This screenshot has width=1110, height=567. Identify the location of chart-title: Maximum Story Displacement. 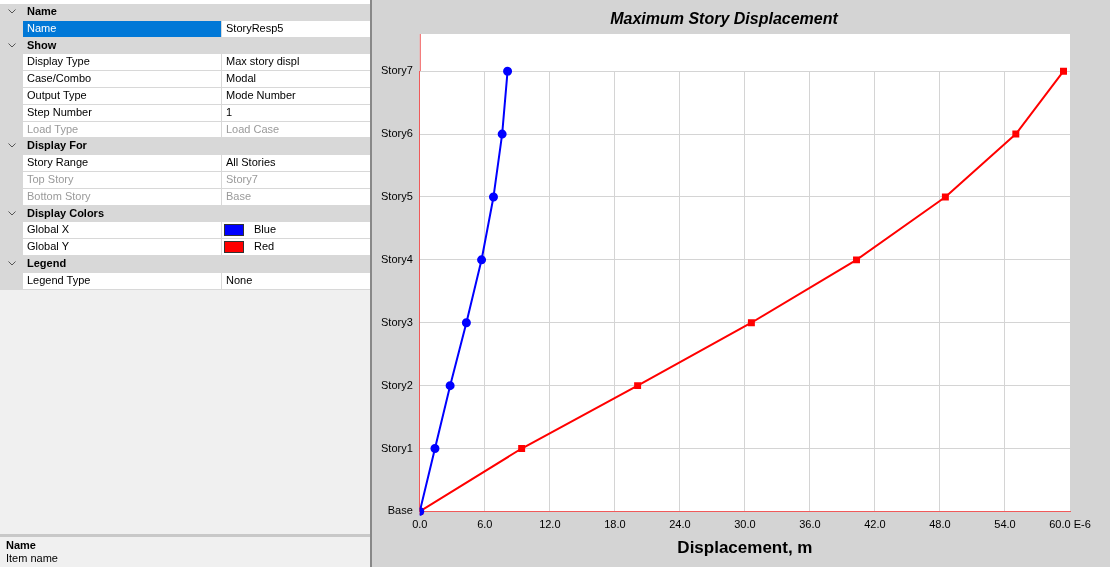
(724, 19).